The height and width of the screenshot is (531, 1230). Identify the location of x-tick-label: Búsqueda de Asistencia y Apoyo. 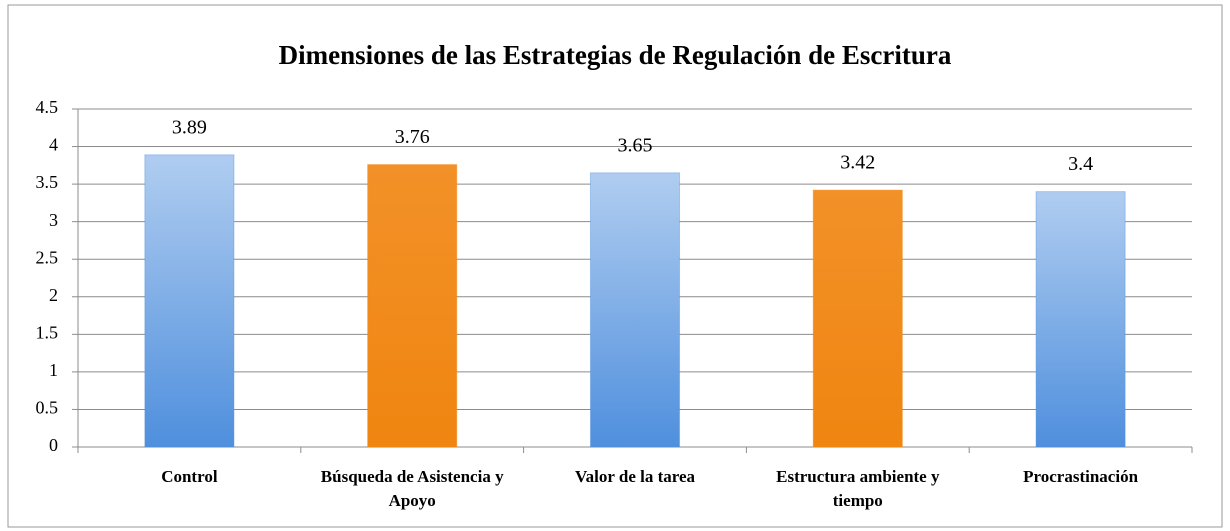
(412, 488).